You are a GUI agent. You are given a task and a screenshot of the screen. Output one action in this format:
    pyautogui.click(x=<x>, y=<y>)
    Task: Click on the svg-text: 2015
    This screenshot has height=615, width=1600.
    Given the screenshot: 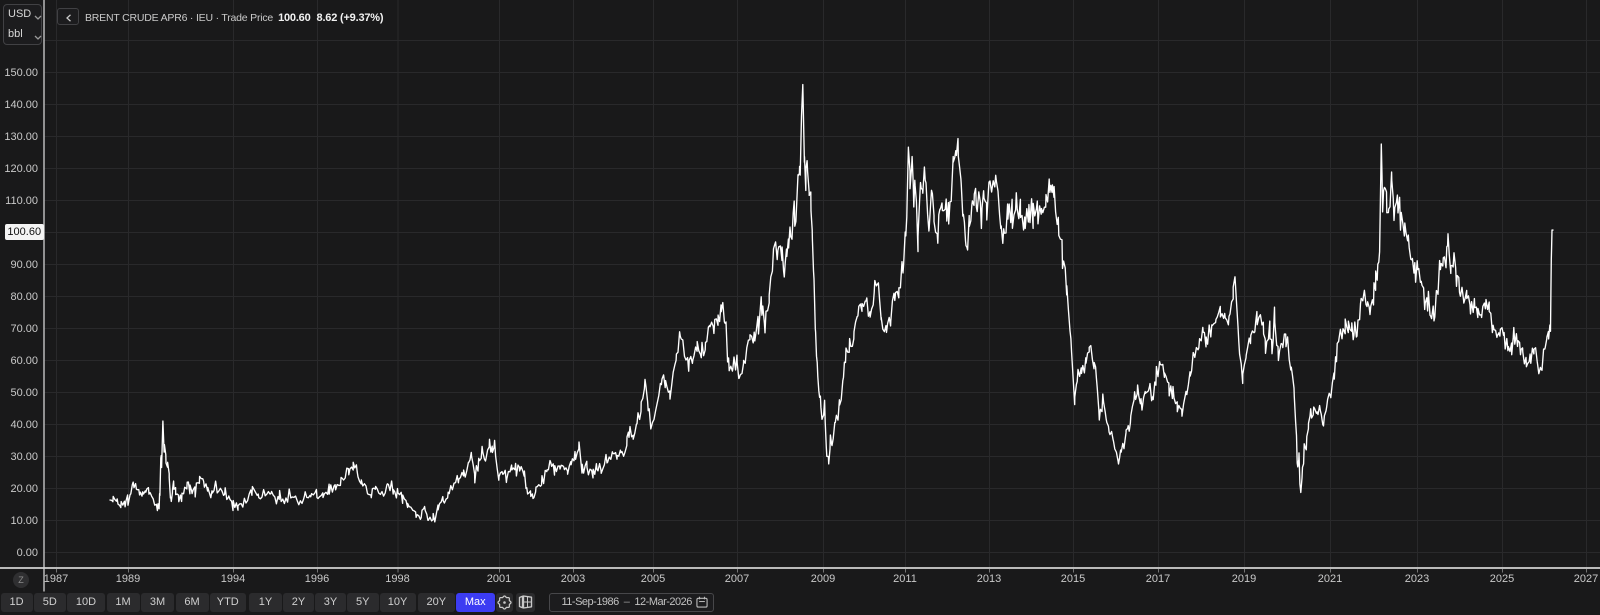 What is the action you would take?
    pyautogui.click(x=1073, y=579)
    